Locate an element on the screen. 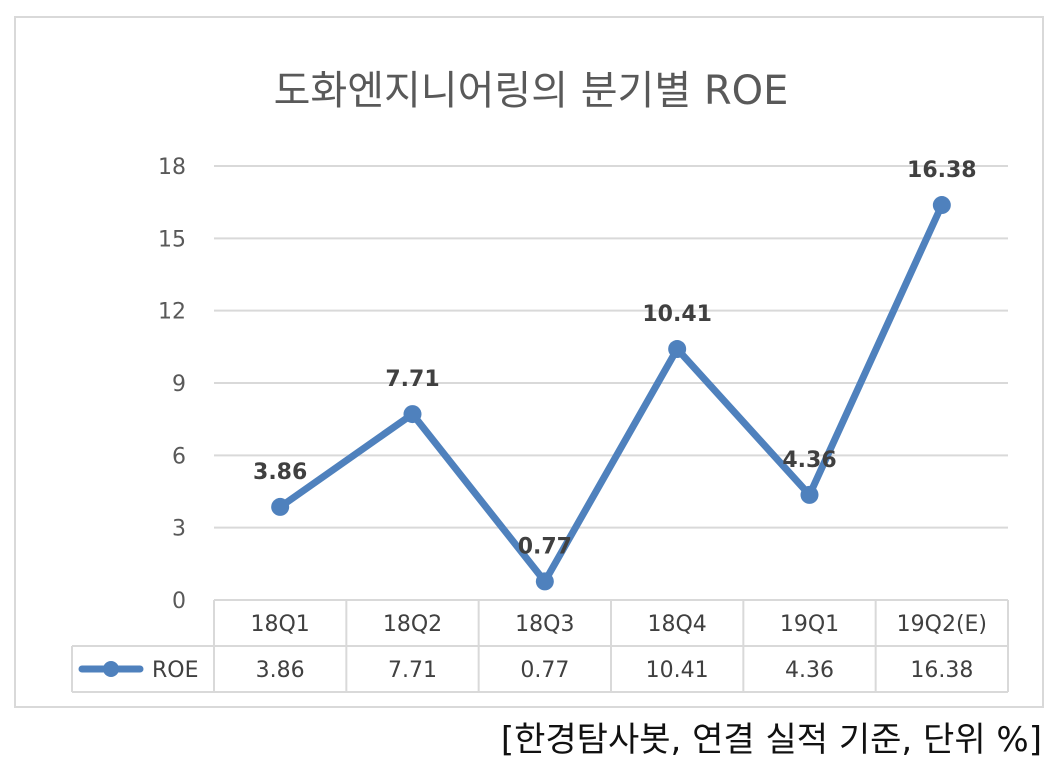 This screenshot has height=783, width=1060. data-label: 10.41 is located at coordinates (677, 314).